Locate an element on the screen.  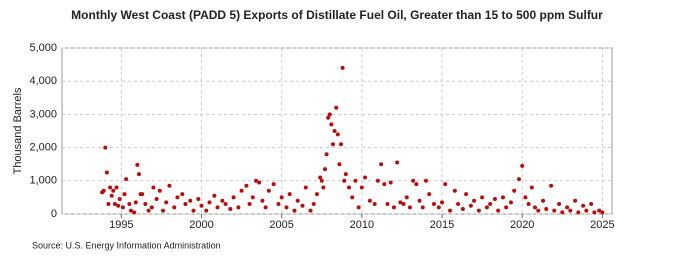
x-tick-label: 1995 is located at coordinates (121, 225).